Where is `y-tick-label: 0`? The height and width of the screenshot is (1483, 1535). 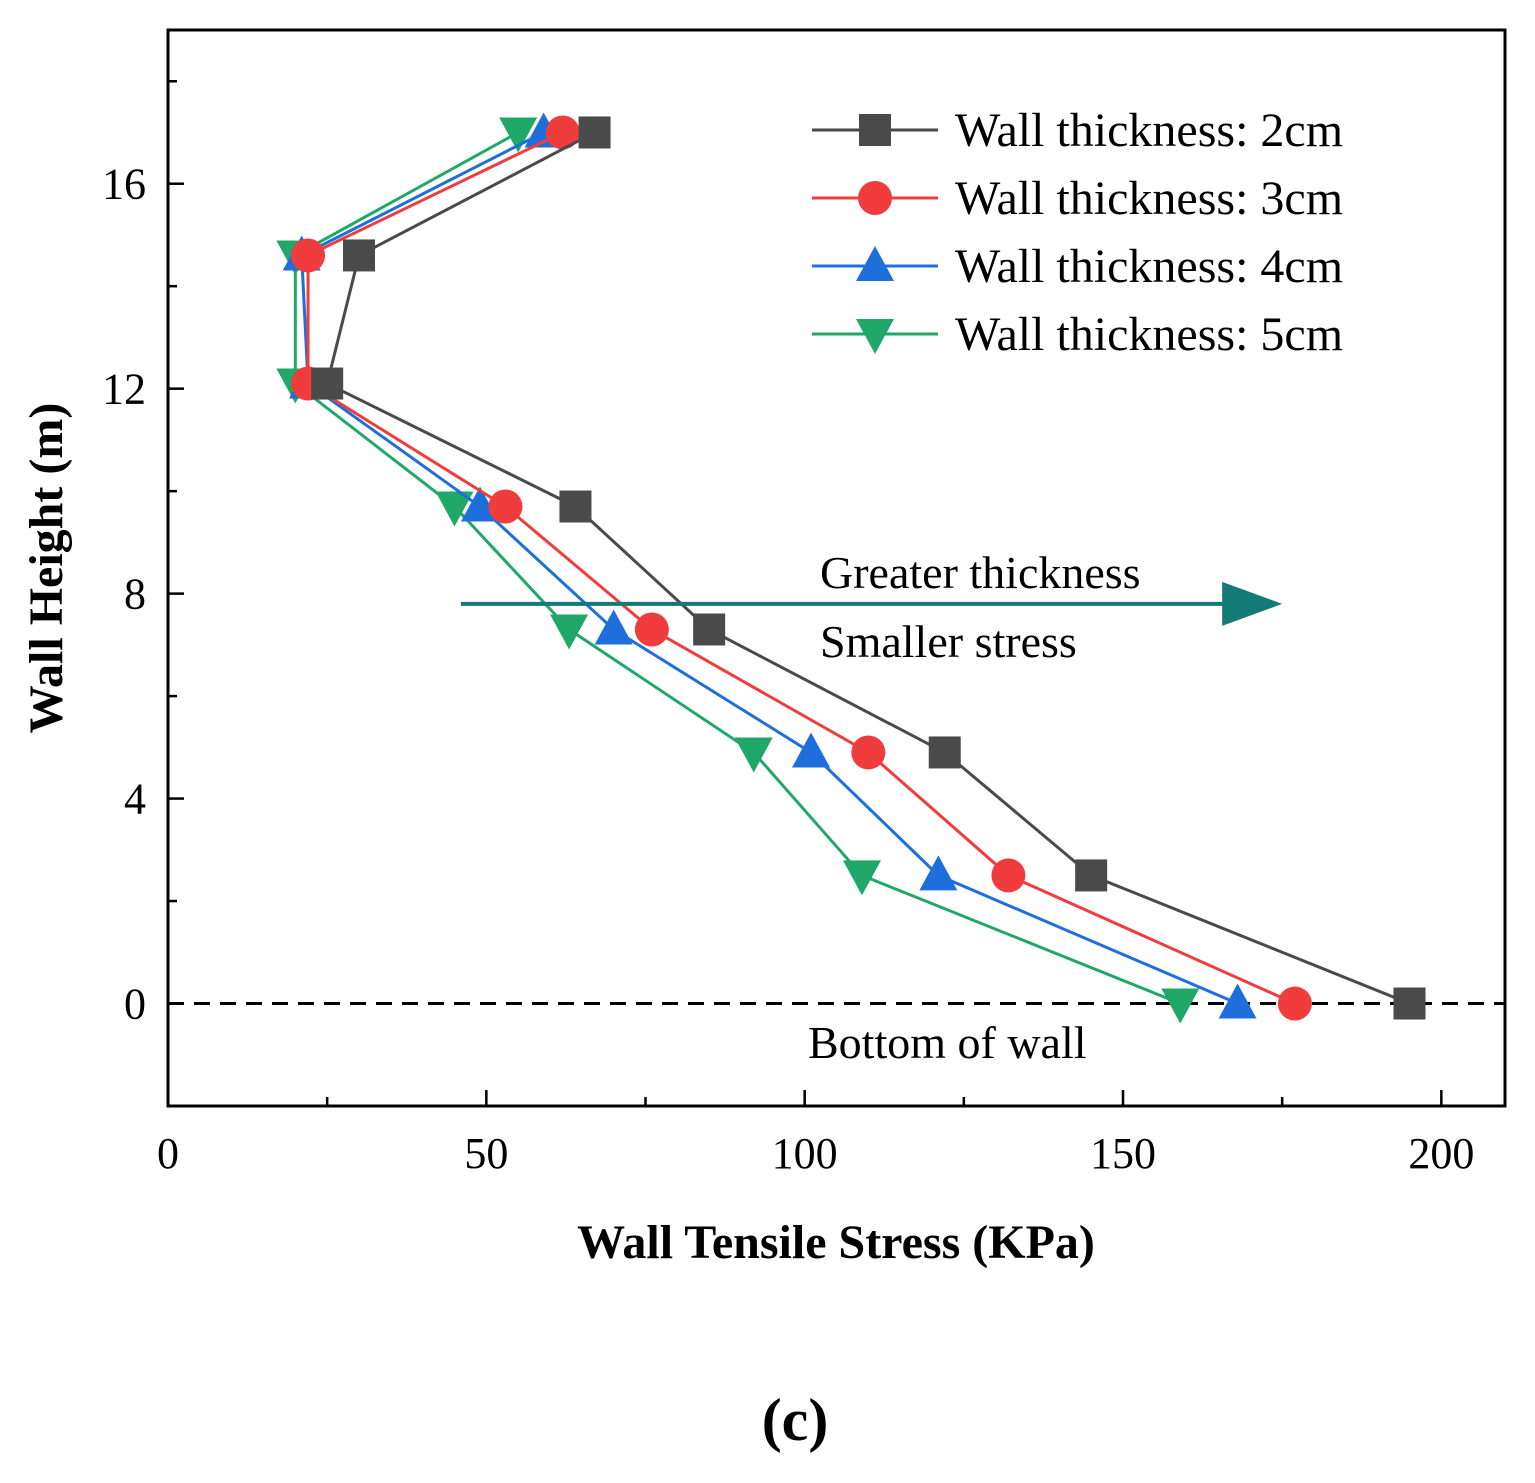
y-tick-label: 0 is located at coordinates (135, 1004).